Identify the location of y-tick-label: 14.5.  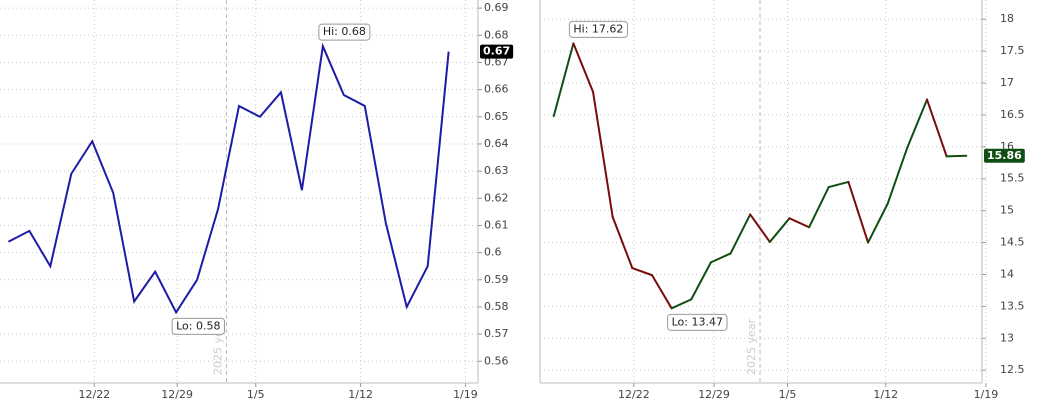
(1012, 242).